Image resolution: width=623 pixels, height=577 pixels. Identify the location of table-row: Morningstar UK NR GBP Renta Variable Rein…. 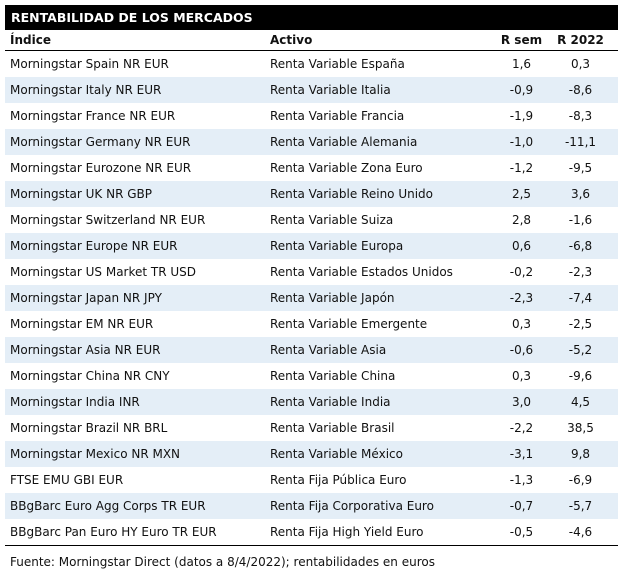
(311, 194).